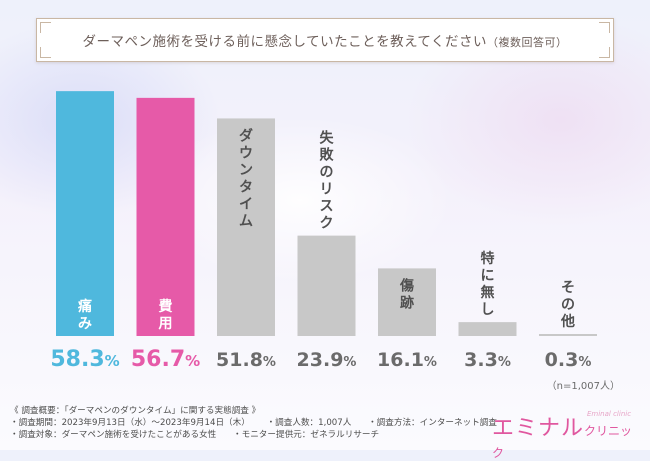  What do you see at coordinates (306, 435) in the screenshot?
I see `survey-provider: ・モニター提供元：ゼネラルリサーチ` at bounding box center [306, 435].